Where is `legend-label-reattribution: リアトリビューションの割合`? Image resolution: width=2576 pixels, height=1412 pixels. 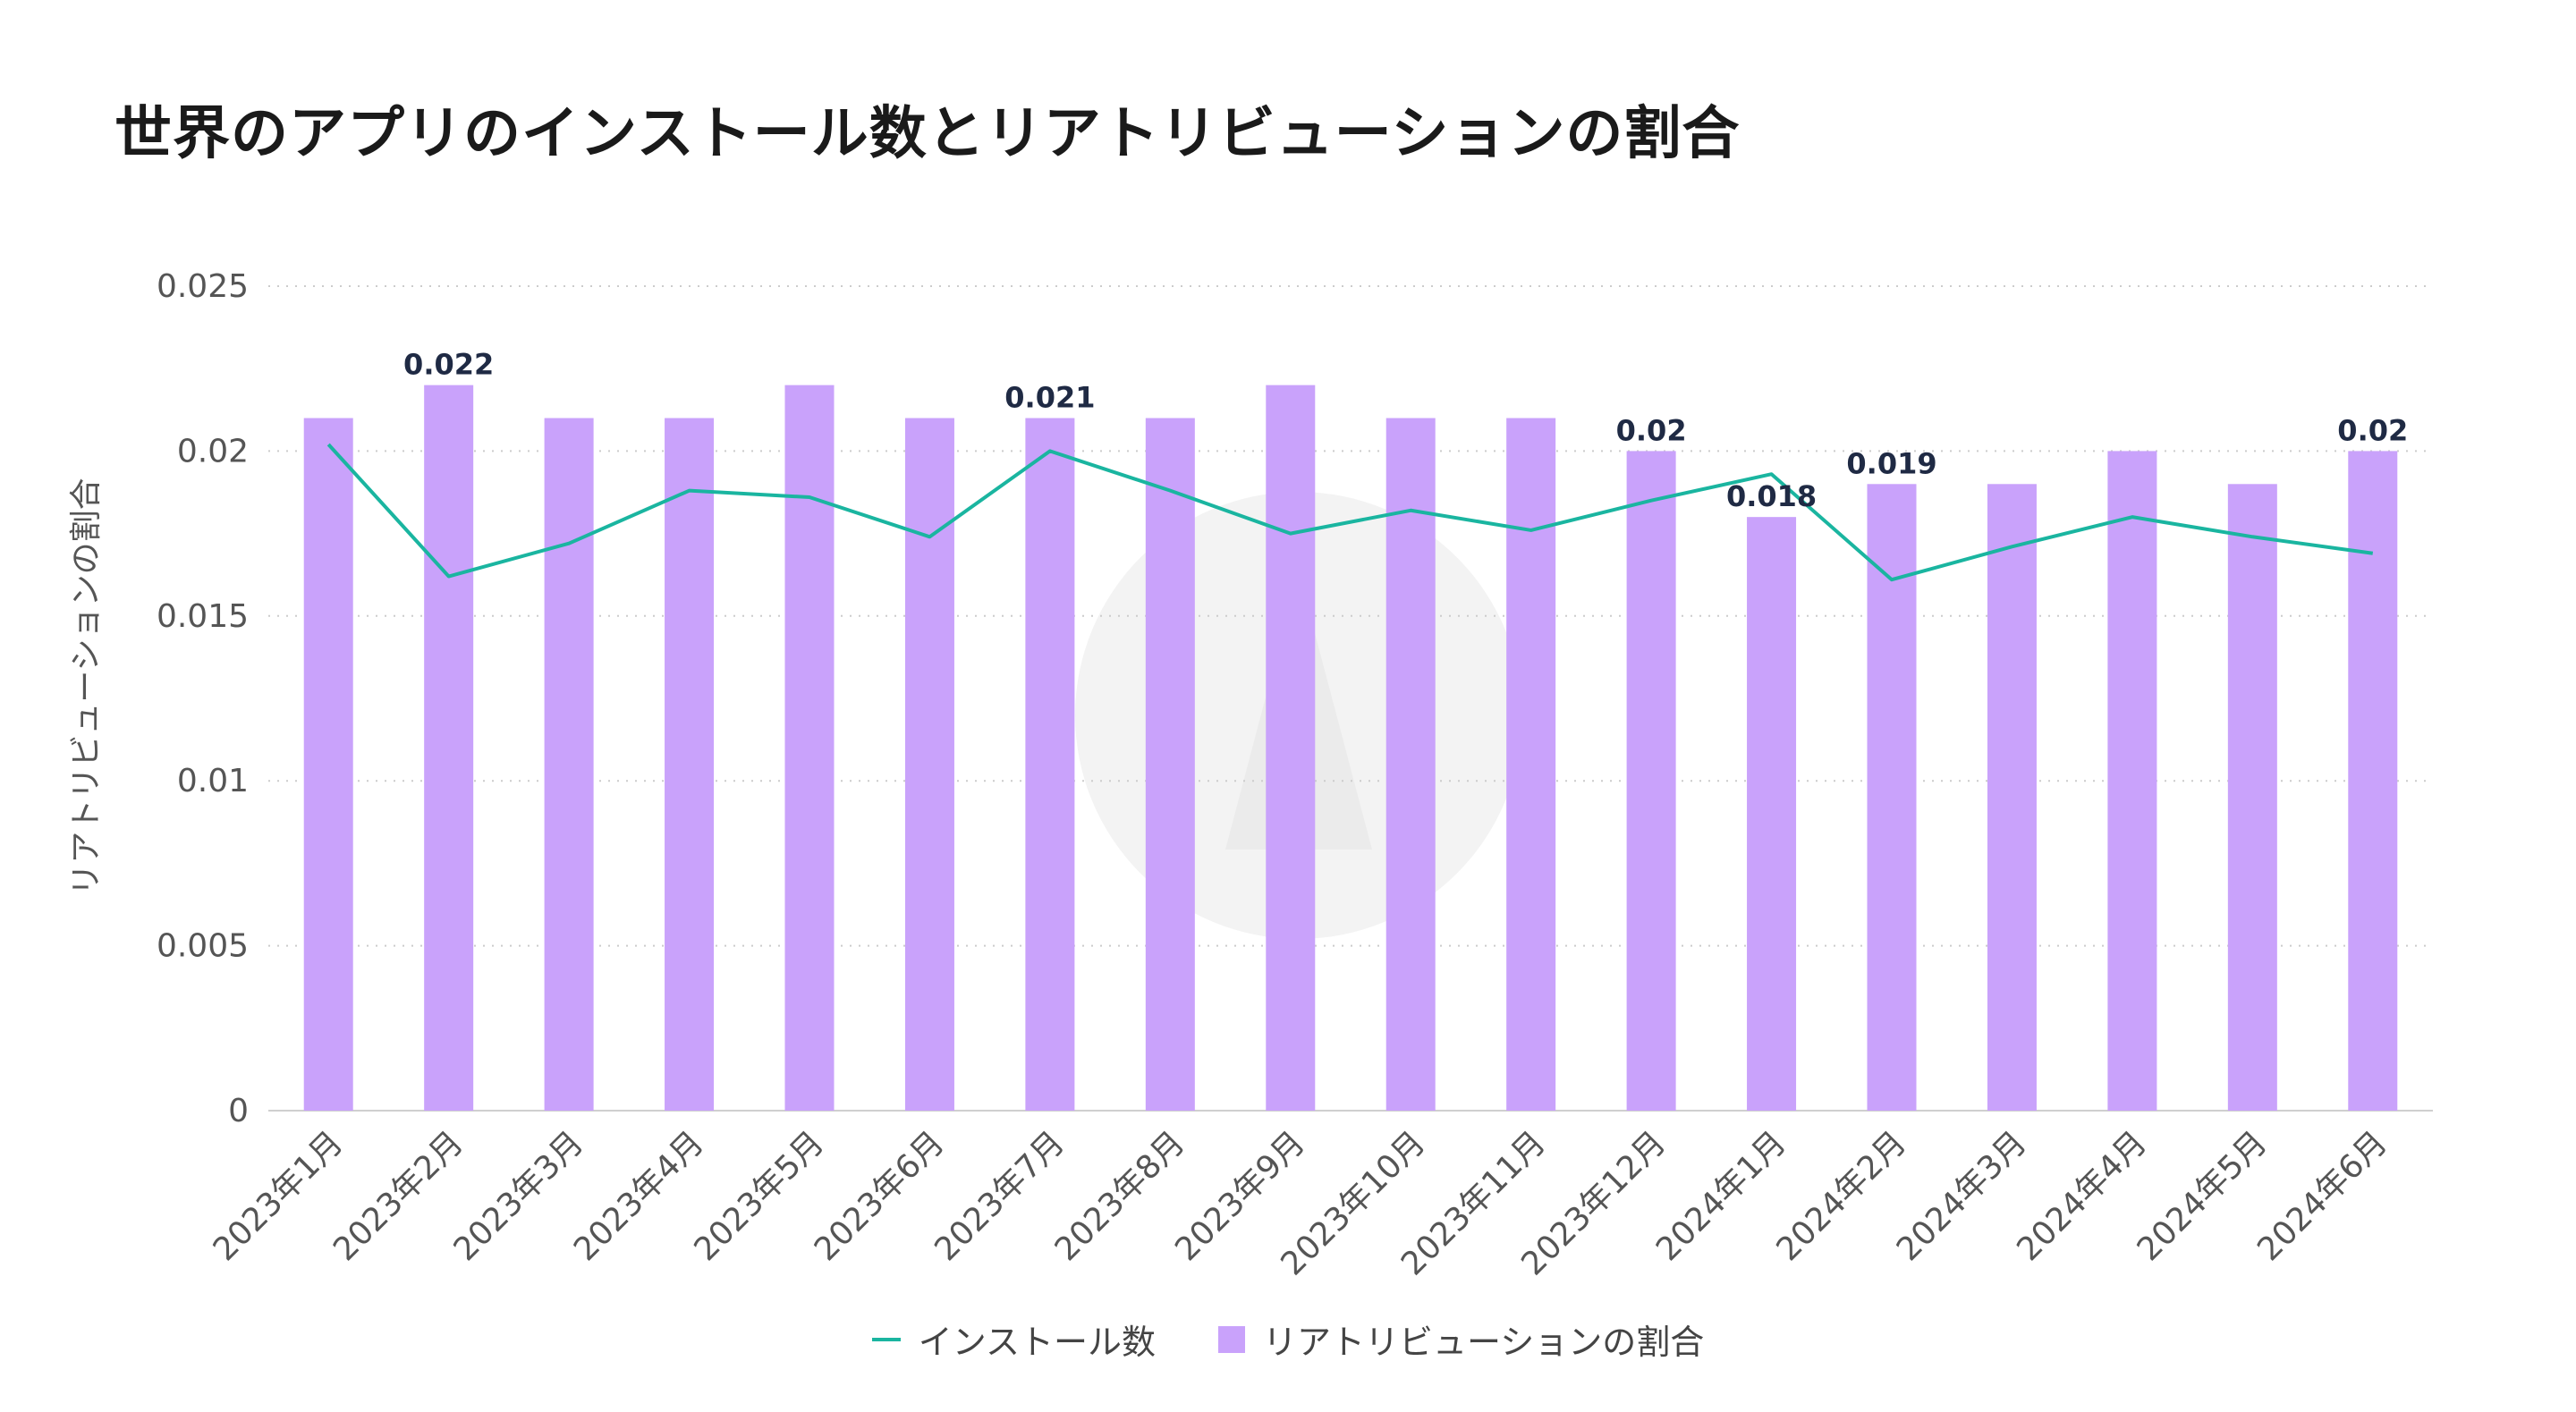 legend-label-reattribution: リアトリビューションの割合 is located at coordinates (1484, 1342).